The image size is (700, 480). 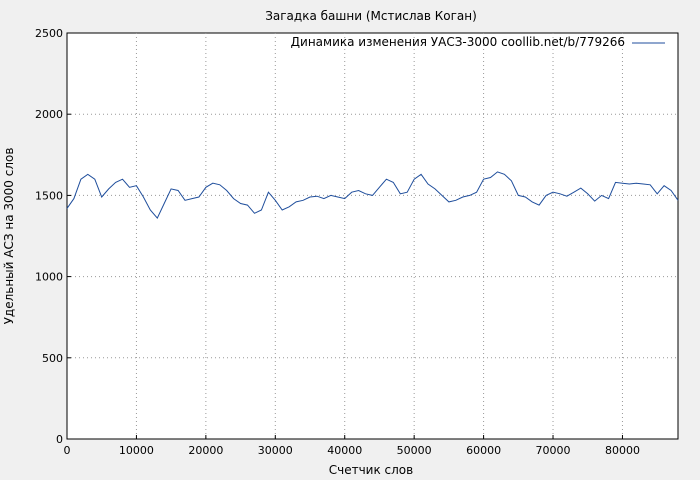 I want to click on chart-title: Загадка башни (Мстислав Коган), so click(x=371, y=16).